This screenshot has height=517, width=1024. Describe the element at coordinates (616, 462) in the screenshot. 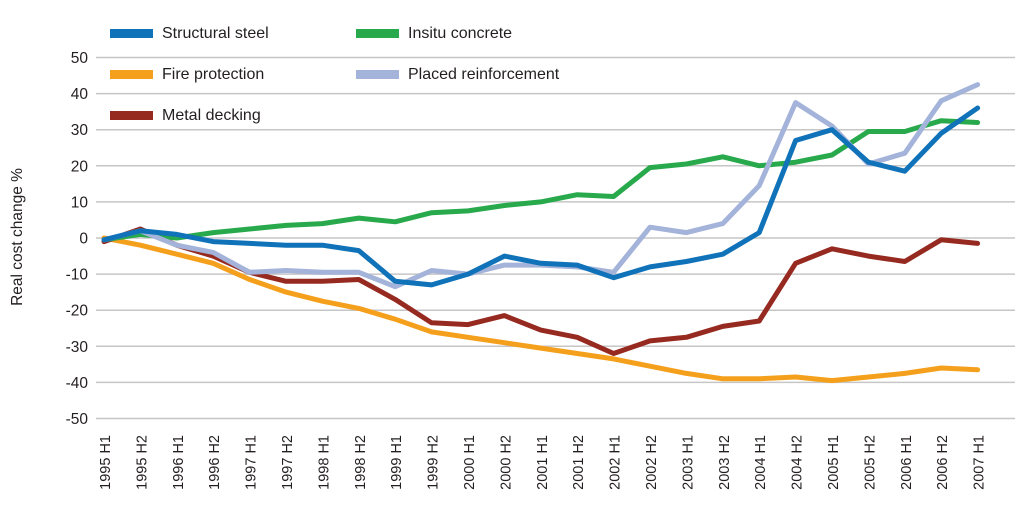

I see `x-tick-label: 2002 H1` at that location.